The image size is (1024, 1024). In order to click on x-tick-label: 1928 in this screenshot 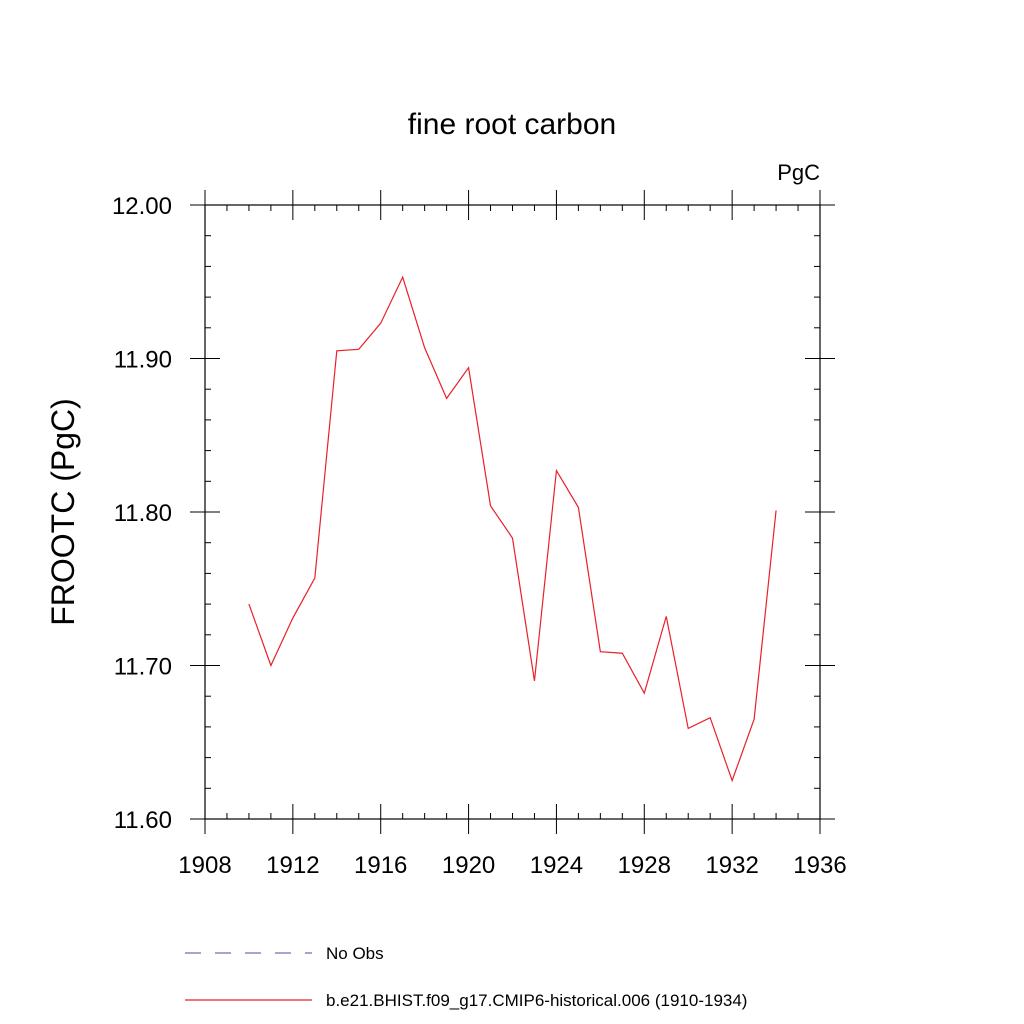, I will do `click(644, 865)`.